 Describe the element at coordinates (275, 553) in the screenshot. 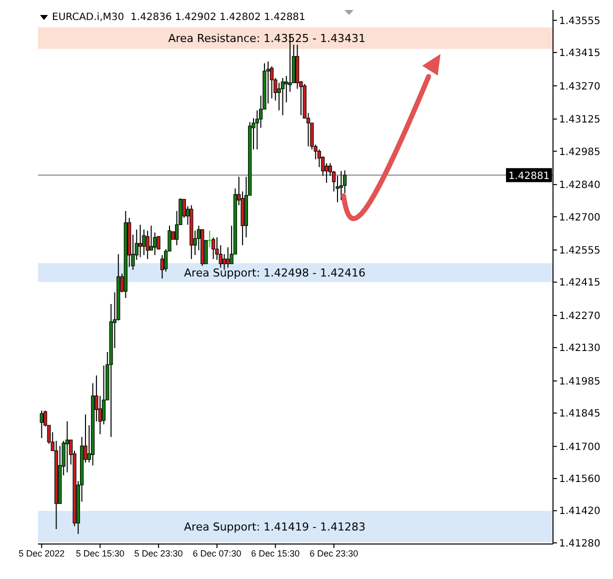

I see `x-tick-label: 6 Dec 15:30` at that location.